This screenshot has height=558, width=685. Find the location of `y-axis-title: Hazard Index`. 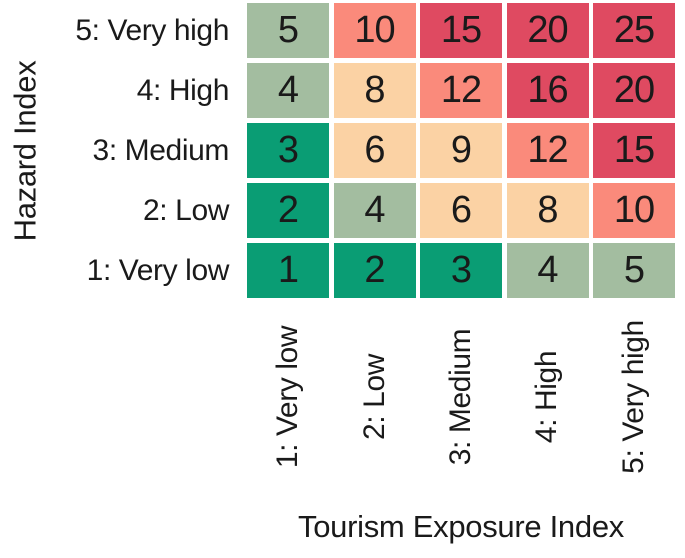

y-axis-title: Hazard Index is located at coordinates (25, 150).